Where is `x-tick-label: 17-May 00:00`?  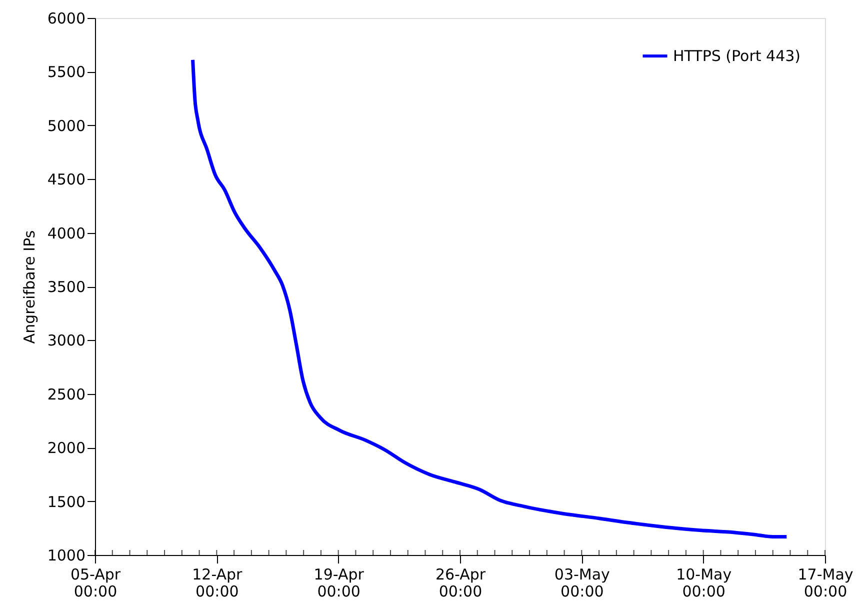
x-tick-label: 17-May 00:00 is located at coordinates (826, 583).